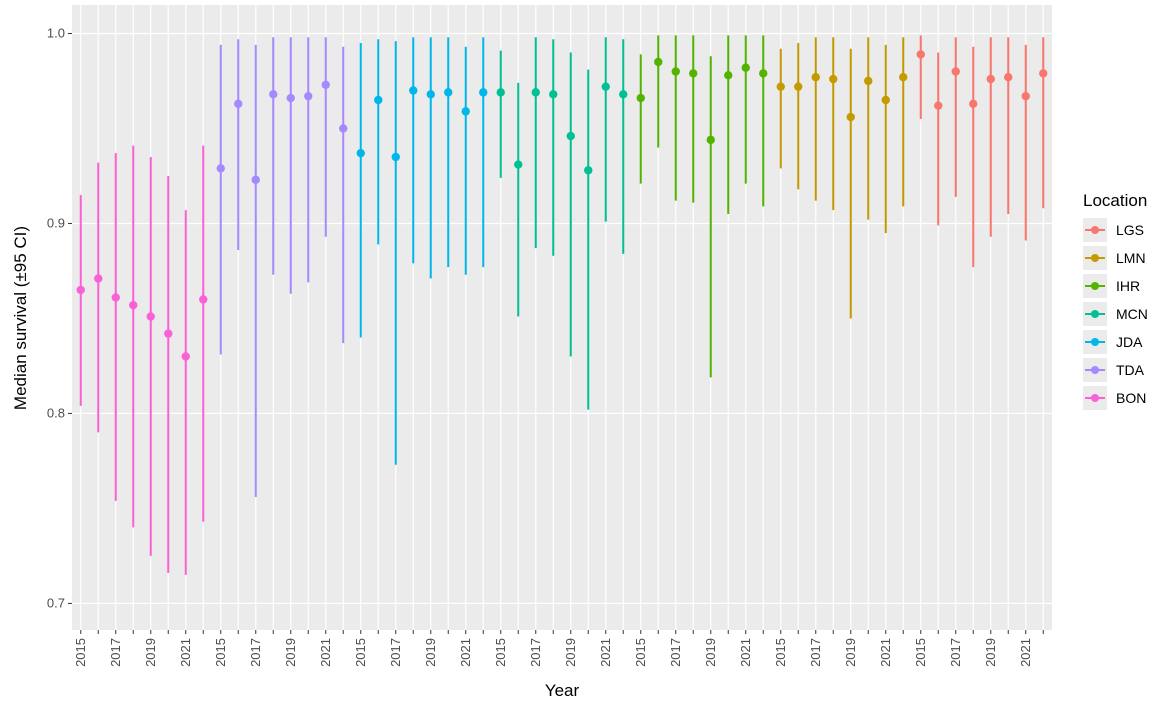 The image size is (1176, 706). I want to click on legend-label: IHR, so click(1128, 286).